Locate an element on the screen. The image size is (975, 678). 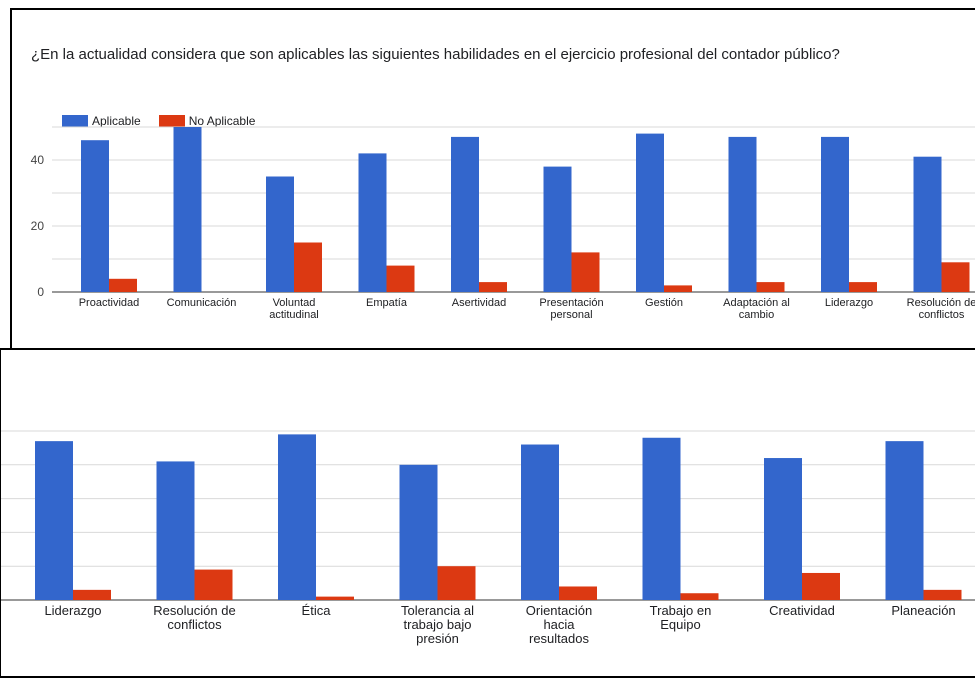
x-tick-label: Empatía is located at coordinates (387, 303).